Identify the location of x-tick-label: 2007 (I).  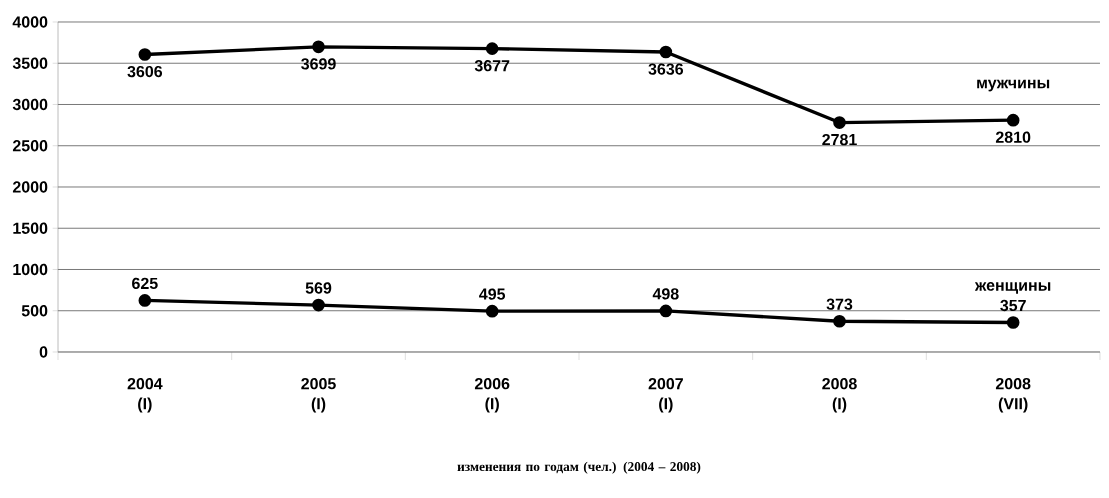
(665, 395).